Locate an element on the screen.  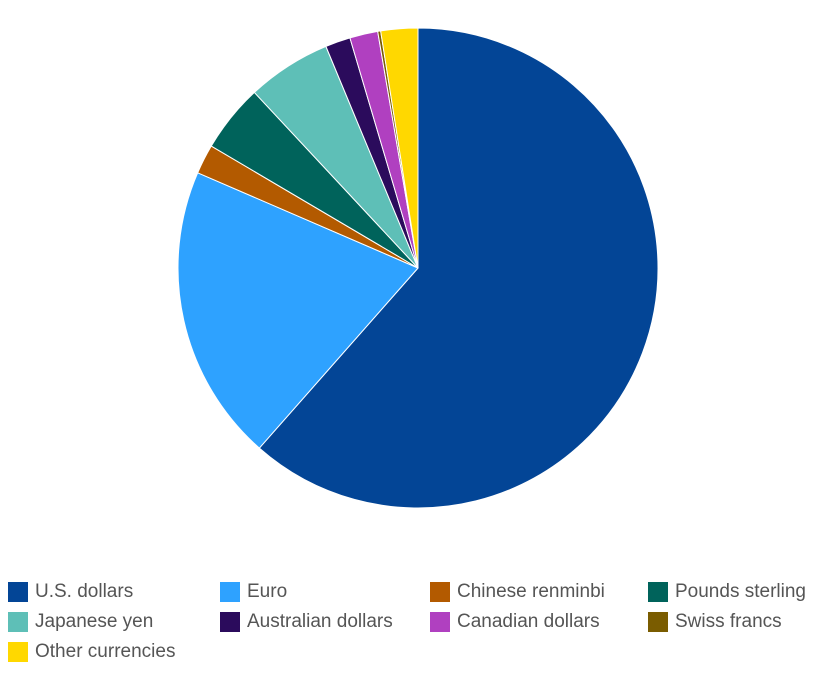
legend-label: Chinese renminbi is located at coordinates (531, 591).